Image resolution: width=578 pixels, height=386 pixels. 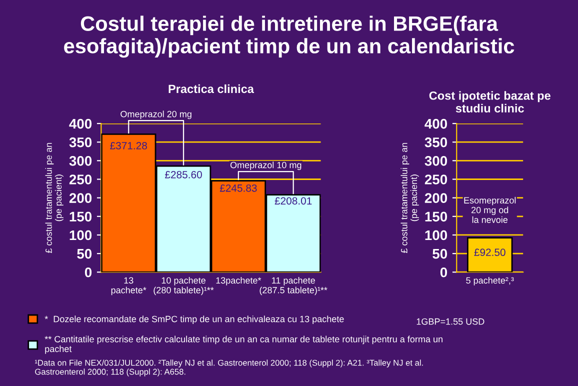 What do you see at coordinates (266, 166) in the screenshot?
I see `annotation: Omeprazol 10 mg` at bounding box center [266, 166].